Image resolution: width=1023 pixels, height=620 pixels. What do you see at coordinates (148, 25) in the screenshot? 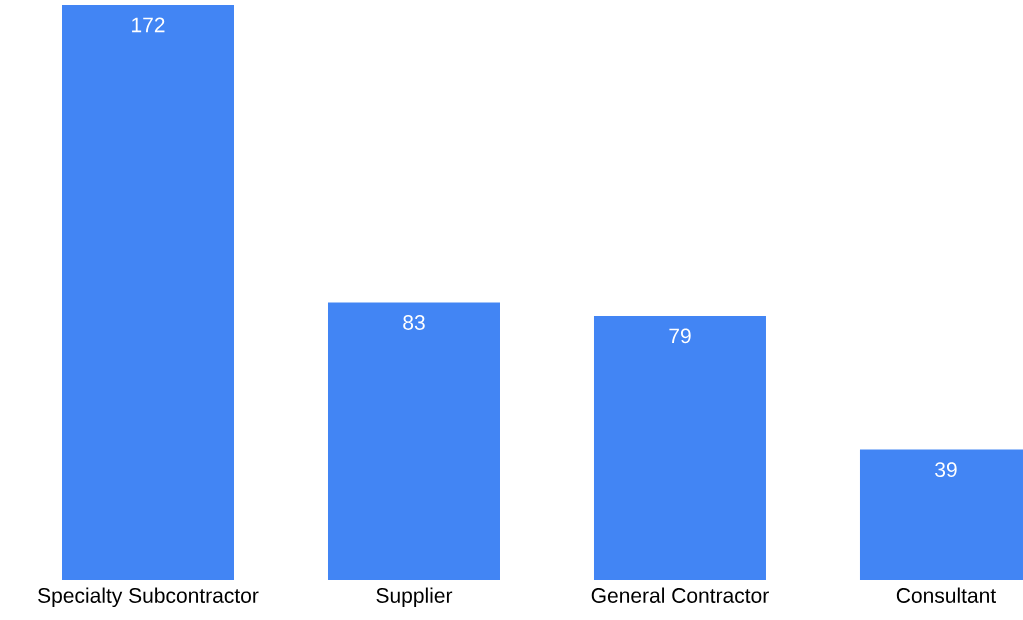
I see `data-label: 172` at bounding box center [148, 25].